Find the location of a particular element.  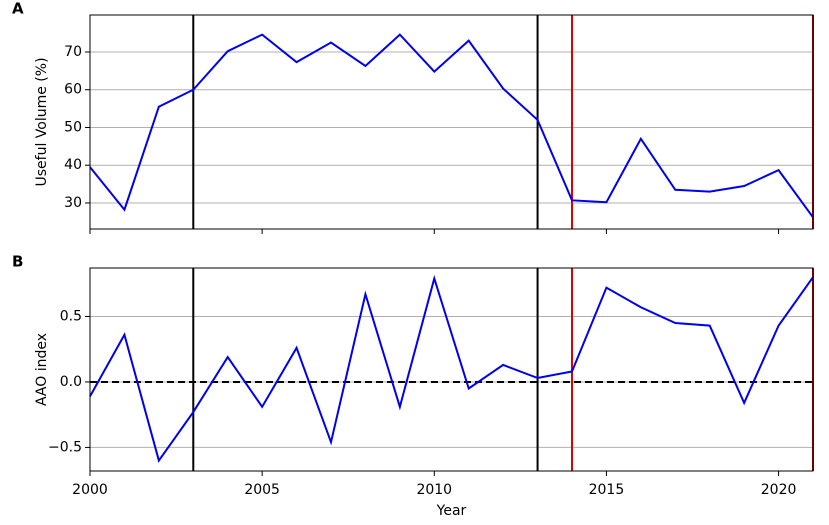

y-tick-label: −0.5 is located at coordinates (65, 447).